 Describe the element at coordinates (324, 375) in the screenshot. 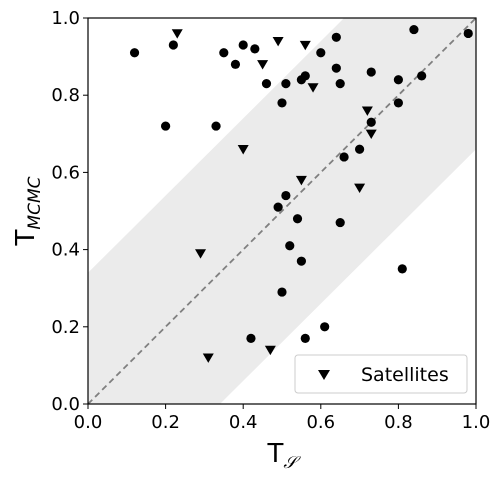

I see `legend-triangle-marker` at that location.